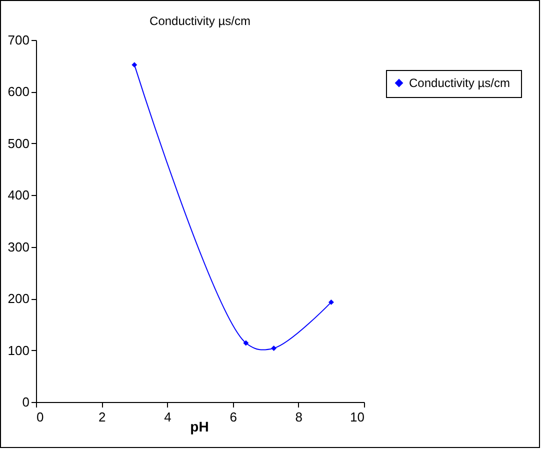 The width and height of the screenshot is (542, 450). Describe the element at coordinates (19, 40) in the screenshot. I see `y-tick-label: 700` at that location.